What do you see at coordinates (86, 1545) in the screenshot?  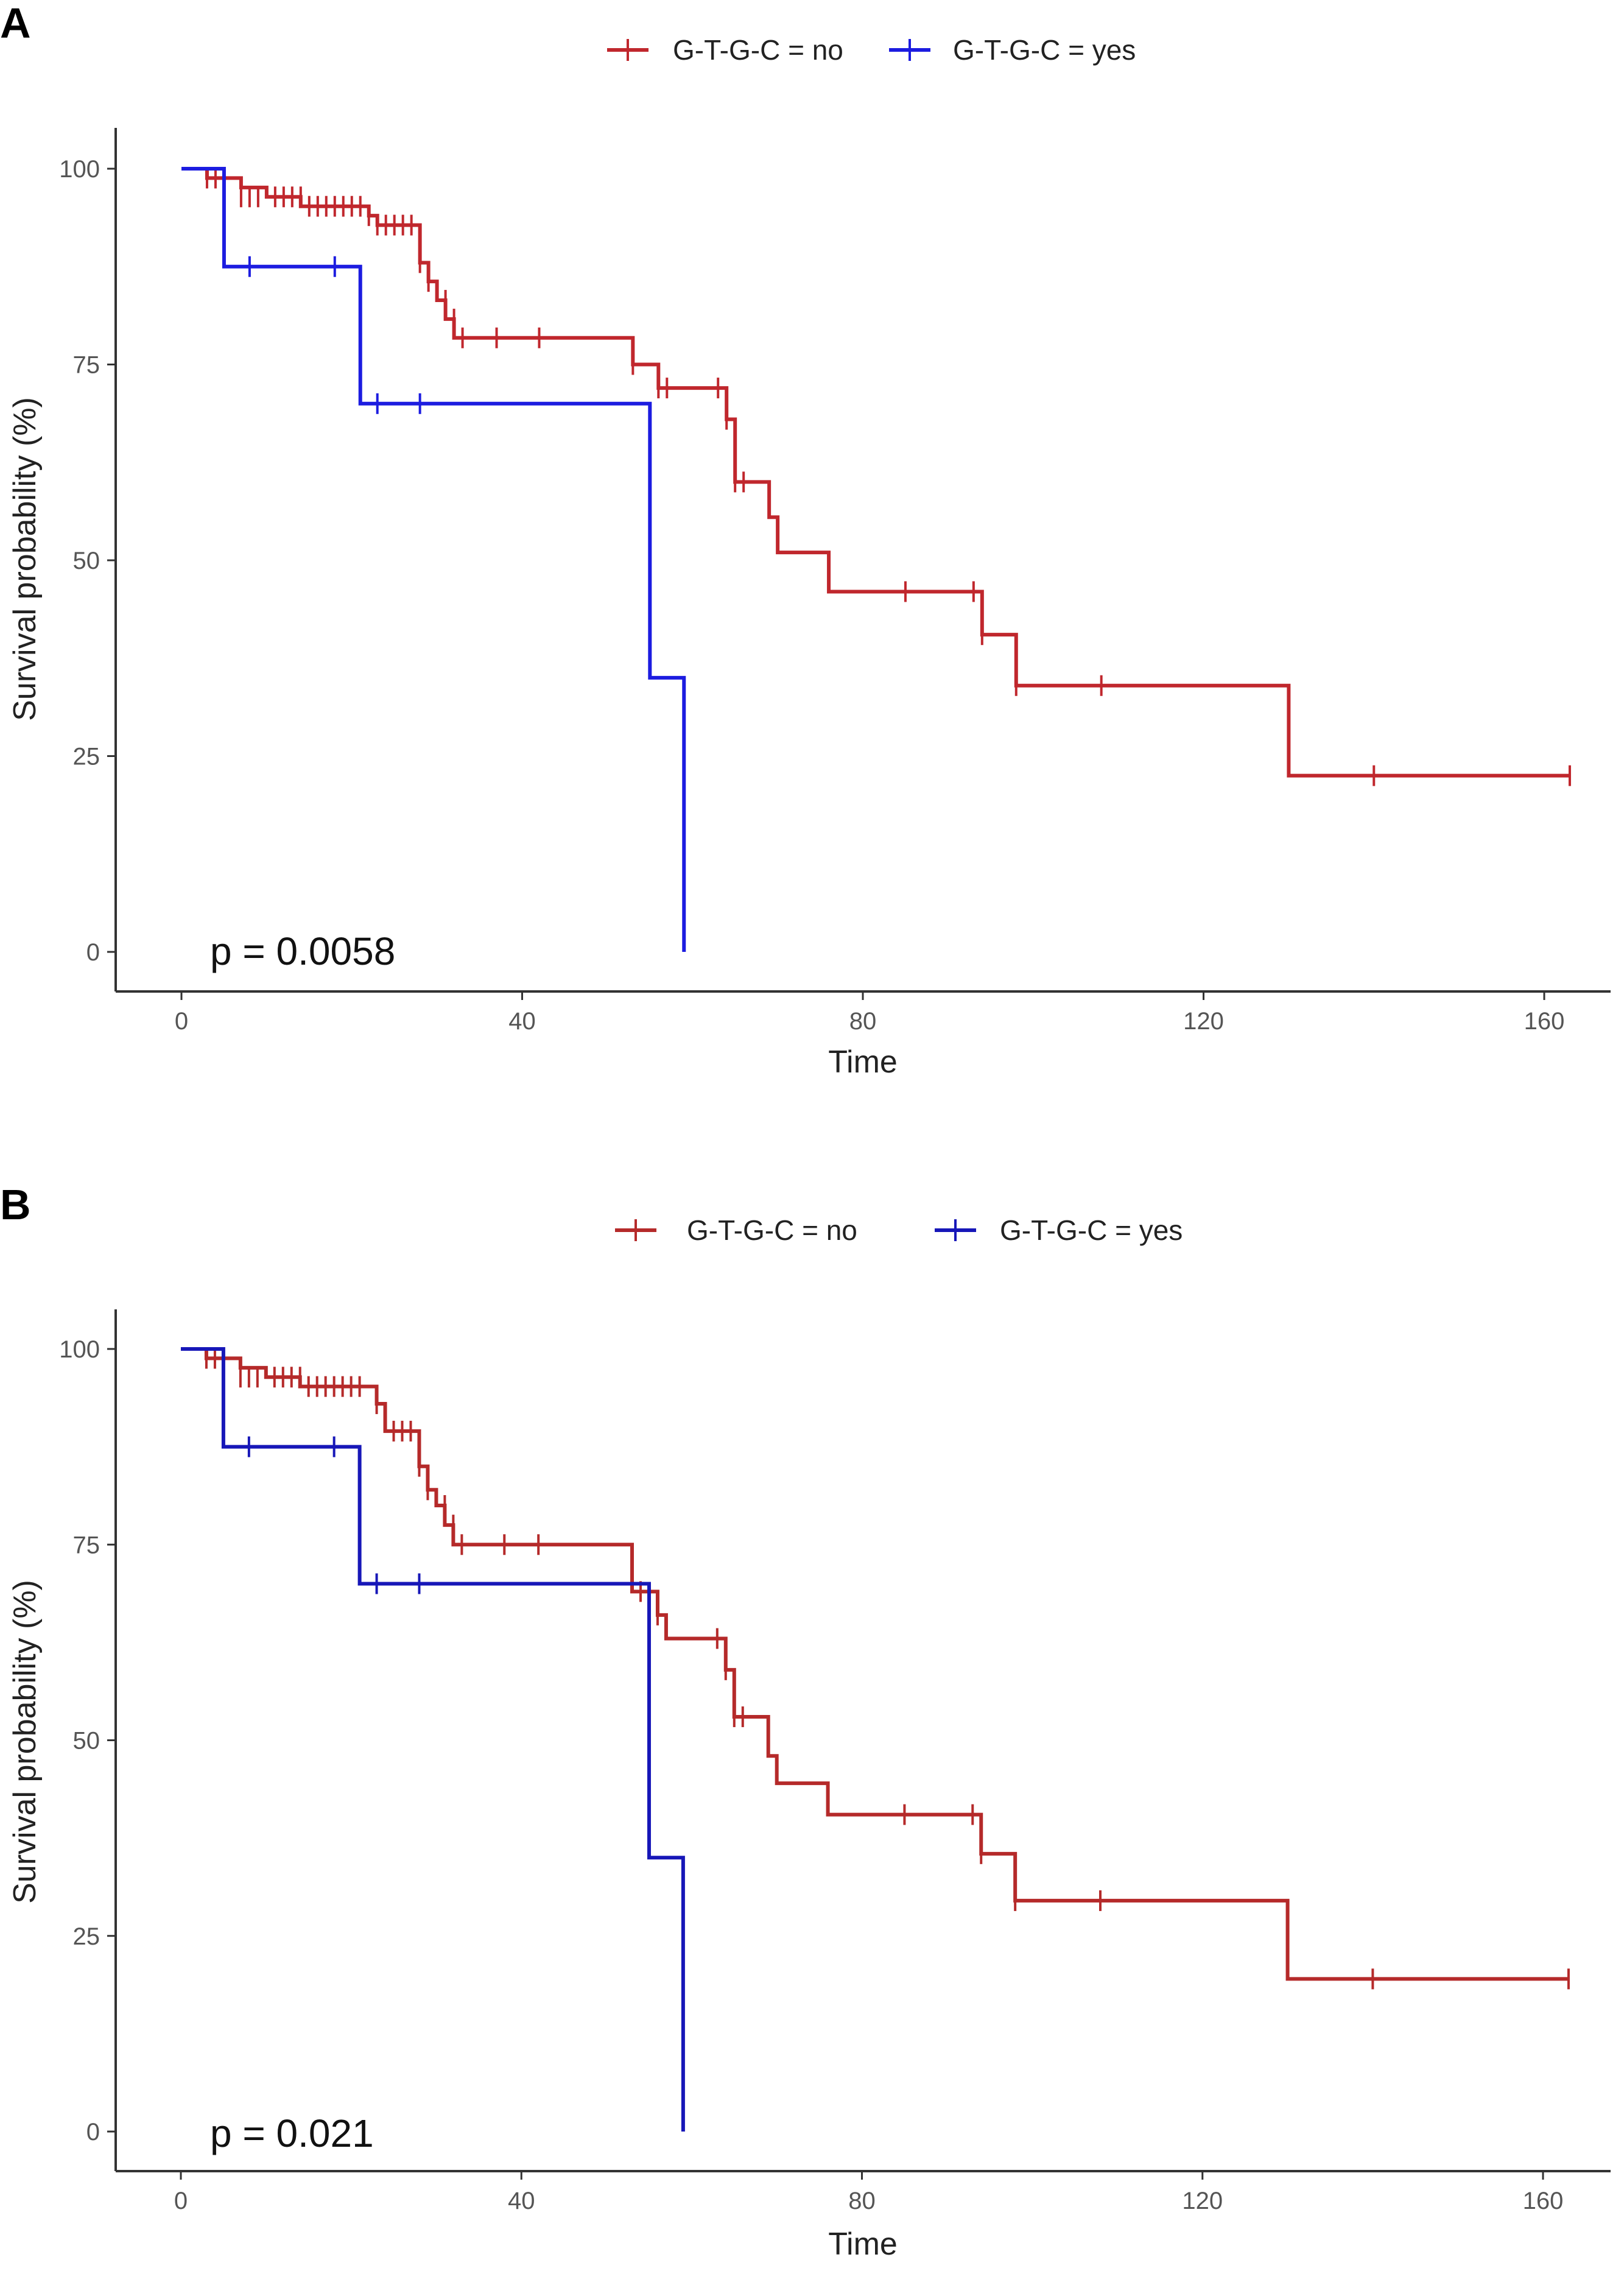 I see `y-tick-label-b-75: 75` at bounding box center [86, 1545].